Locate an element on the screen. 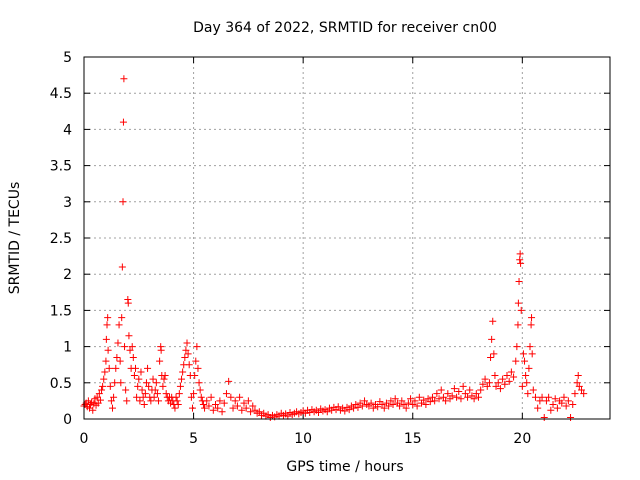  x-tick-label: 20 is located at coordinates (522, 439).